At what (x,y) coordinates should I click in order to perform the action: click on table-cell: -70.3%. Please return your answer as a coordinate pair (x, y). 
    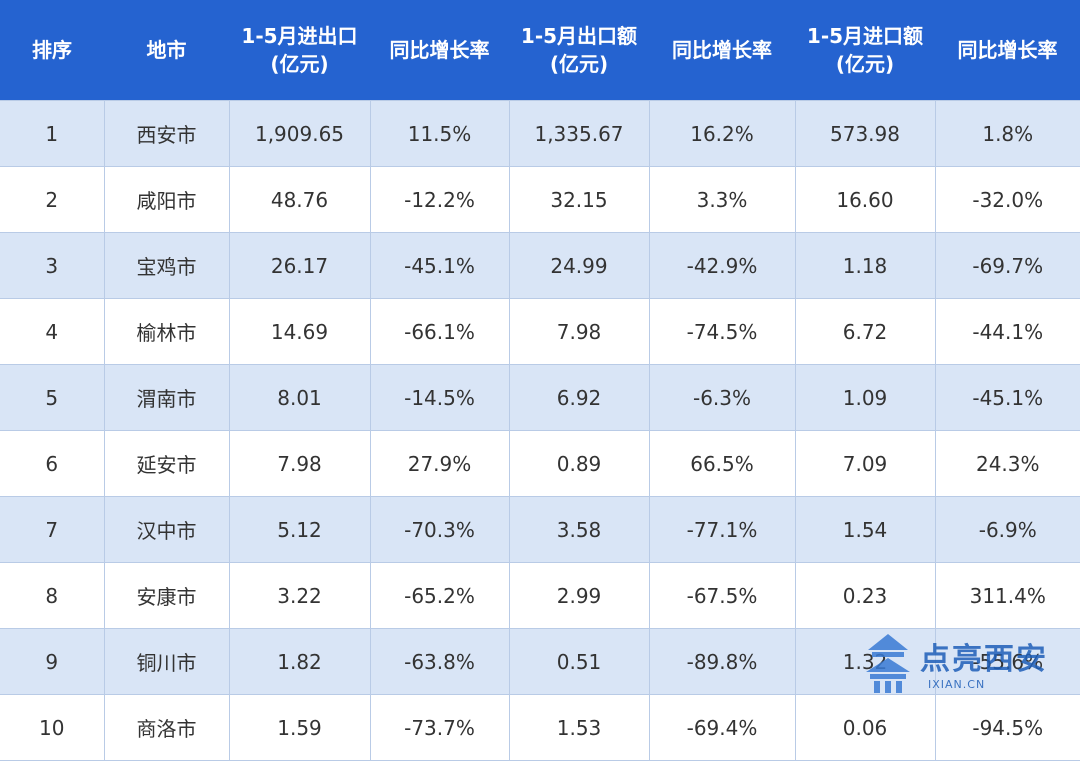
    Looking at the image, I should click on (439, 529).